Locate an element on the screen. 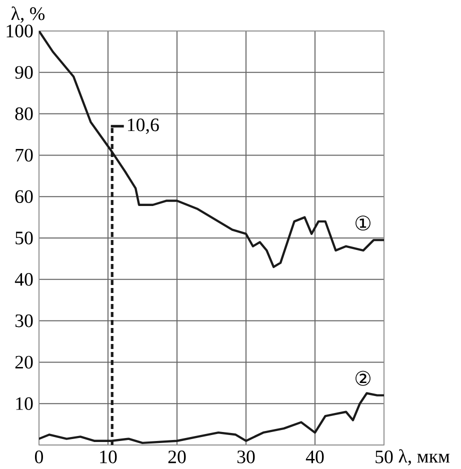 The height and width of the screenshot is (469, 461). y-tick-label: 40 is located at coordinates (23, 279).